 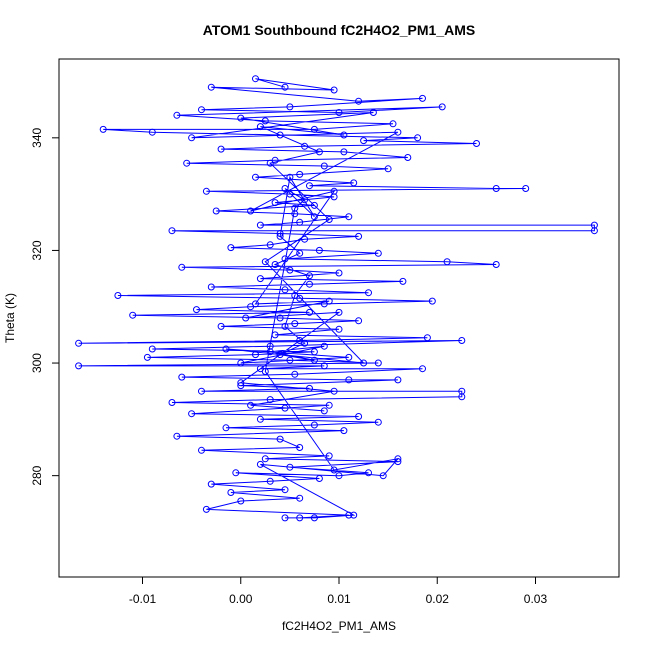 What do you see at coordinates (143, 599) in the screenshot?
I see `x-tick-label: -0.01` at bounding box center [143, 599].